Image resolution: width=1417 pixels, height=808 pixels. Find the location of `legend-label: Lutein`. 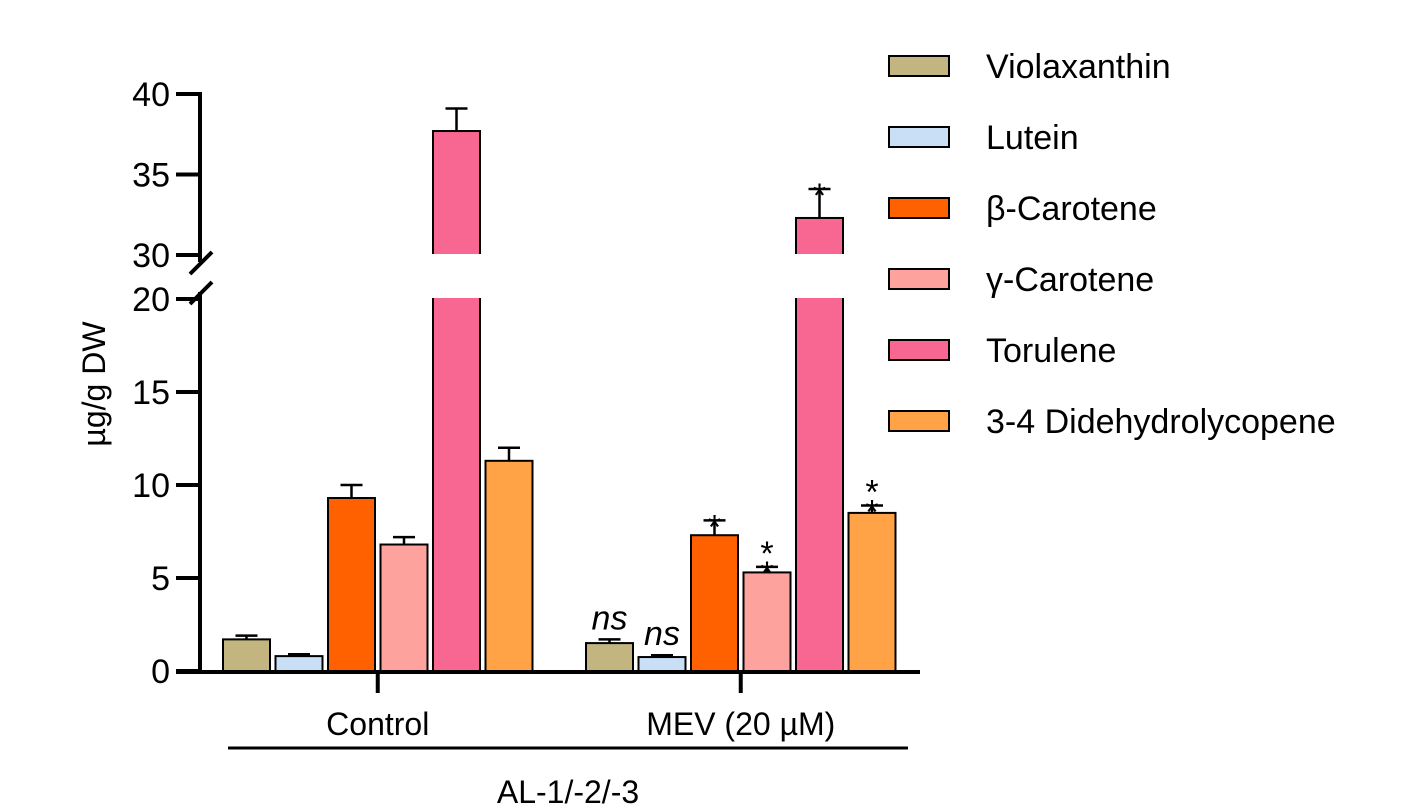

legend-label: Lutein is located at coordinates (1032, 138).